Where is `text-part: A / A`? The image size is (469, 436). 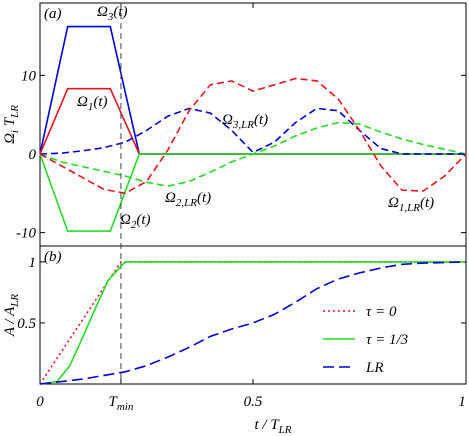
text-part: A / A is located at coordinates (10, 321).